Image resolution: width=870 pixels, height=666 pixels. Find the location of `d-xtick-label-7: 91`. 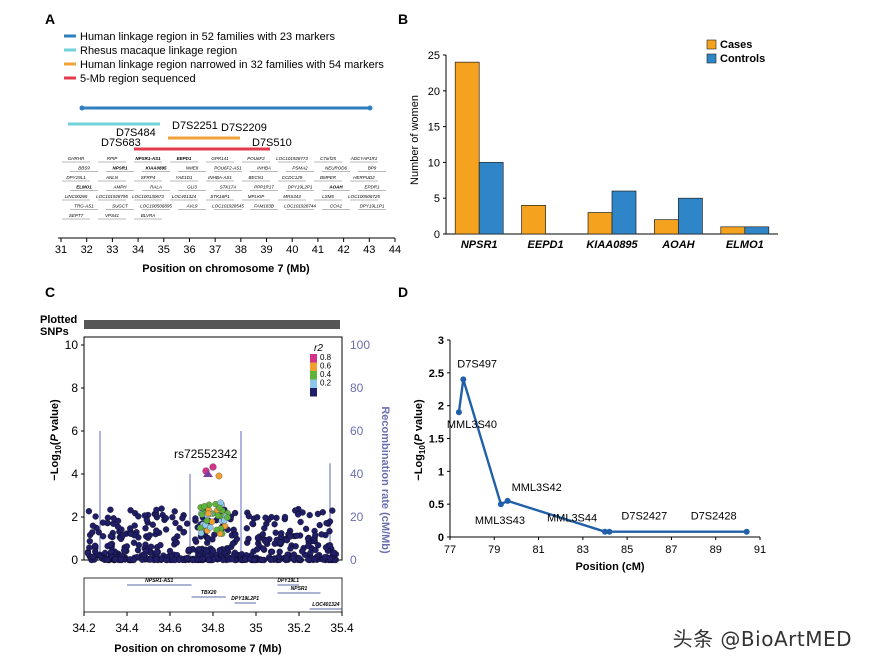

d-xtick-label-7: 91 is located at coordinates (760, 550).